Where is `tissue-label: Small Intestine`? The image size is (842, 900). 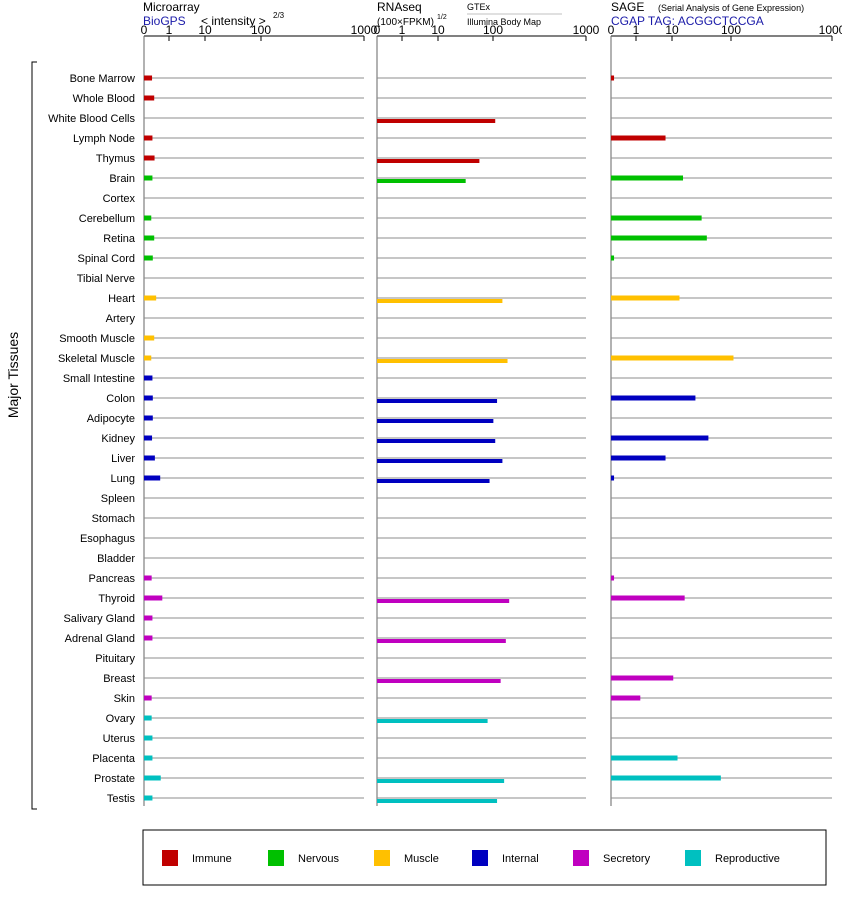
tissue-label: Small Intestine is located at coordinates (99, 379).